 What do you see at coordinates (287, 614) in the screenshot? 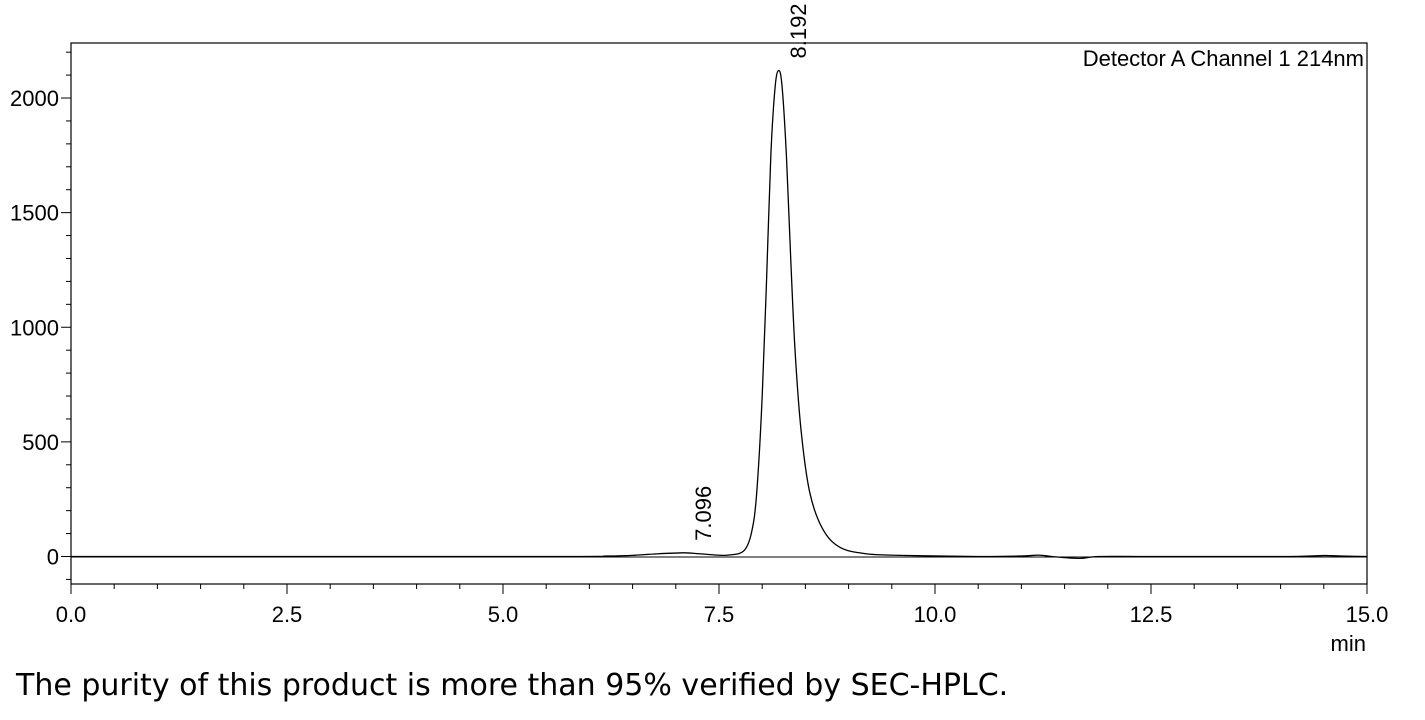
I see `x-tick-label: 2.5` at bounding box center [287, 614].